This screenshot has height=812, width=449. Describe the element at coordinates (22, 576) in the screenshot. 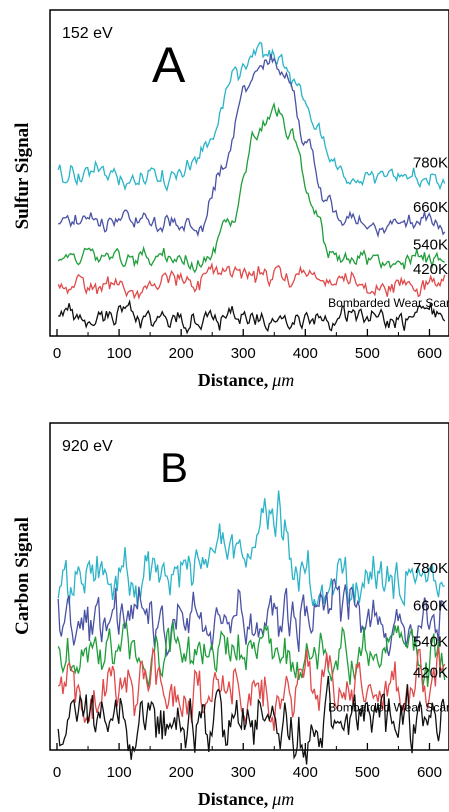

I see `panel-b-ylabel: Carbon Signal` at that location.